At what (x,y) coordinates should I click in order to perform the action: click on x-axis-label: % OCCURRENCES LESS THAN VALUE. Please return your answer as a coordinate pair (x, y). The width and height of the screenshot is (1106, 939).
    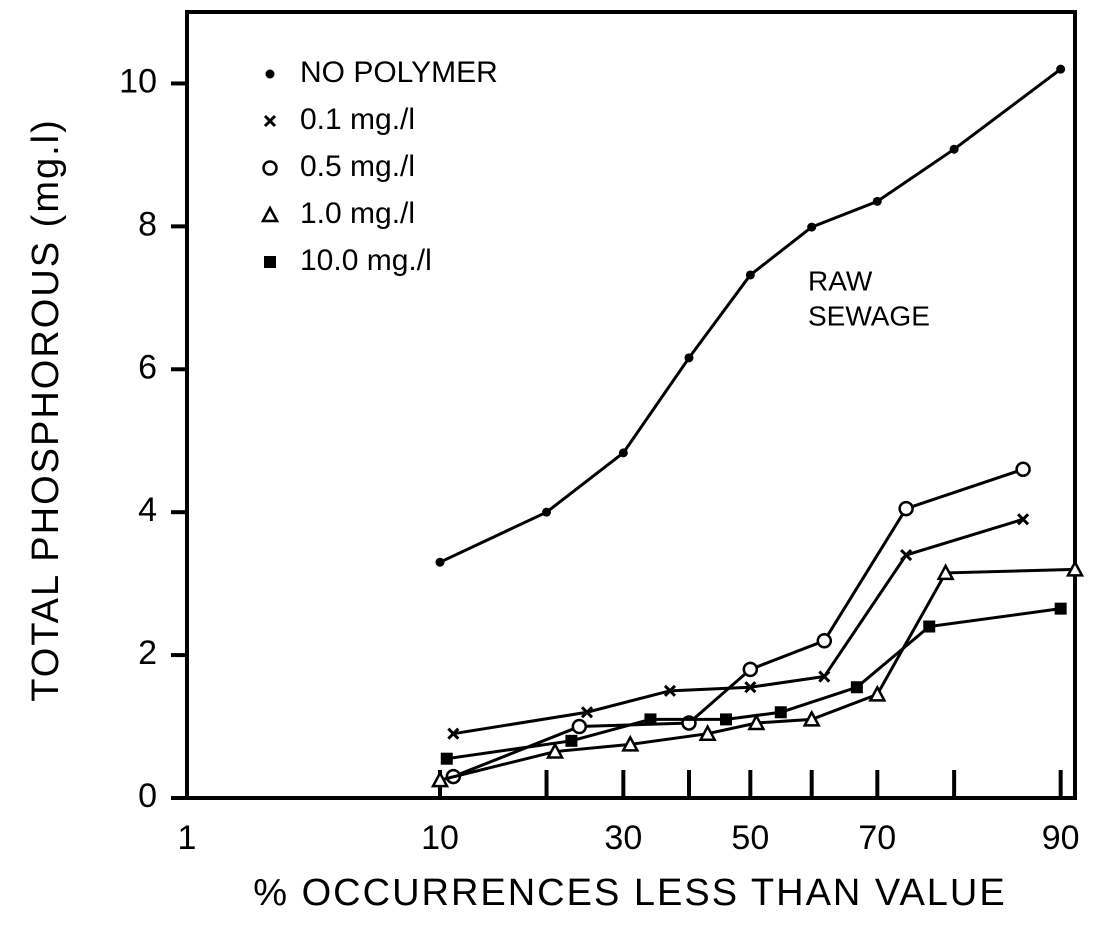
    Looking at the image, I should click on (629, 893).